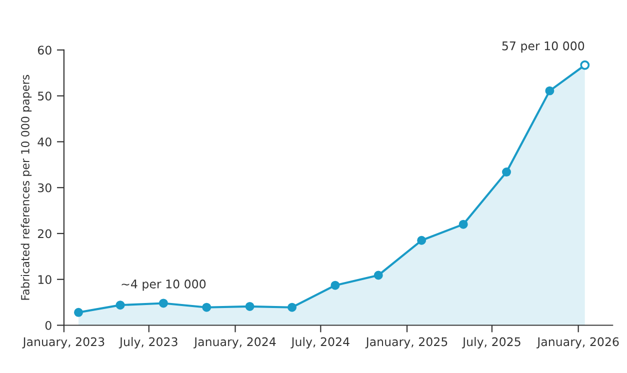 This screenshot has height=373, width=627. I want to click on annotation: ~4 per 10 000, so click(164, 285).